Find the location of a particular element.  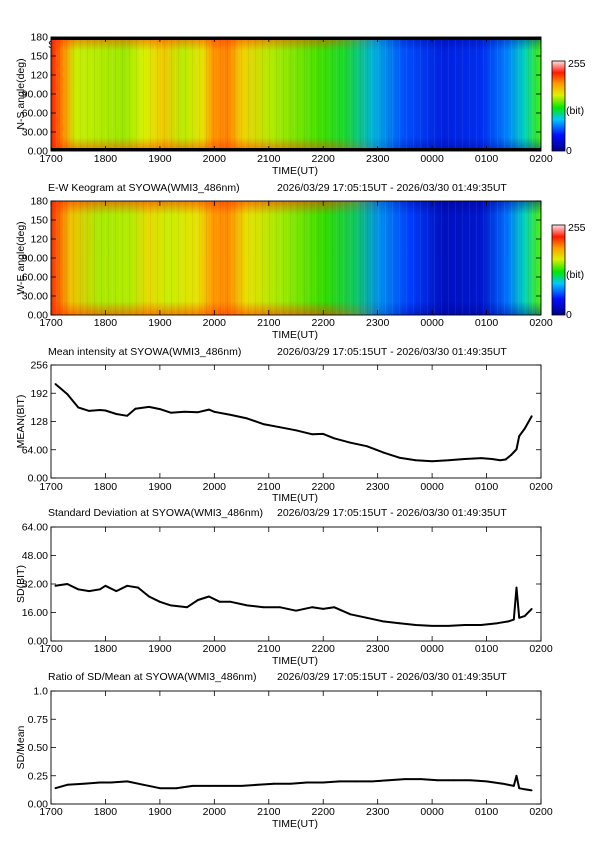

y-tick-label: 16.00 is located at coordinates (35, 613).